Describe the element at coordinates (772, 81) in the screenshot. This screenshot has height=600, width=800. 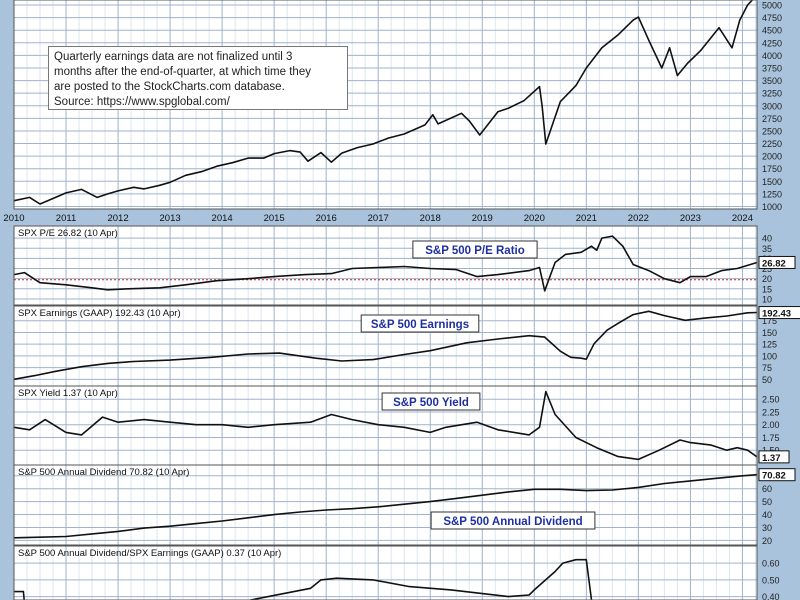
I see `y-tick-label: 3500` at that location.